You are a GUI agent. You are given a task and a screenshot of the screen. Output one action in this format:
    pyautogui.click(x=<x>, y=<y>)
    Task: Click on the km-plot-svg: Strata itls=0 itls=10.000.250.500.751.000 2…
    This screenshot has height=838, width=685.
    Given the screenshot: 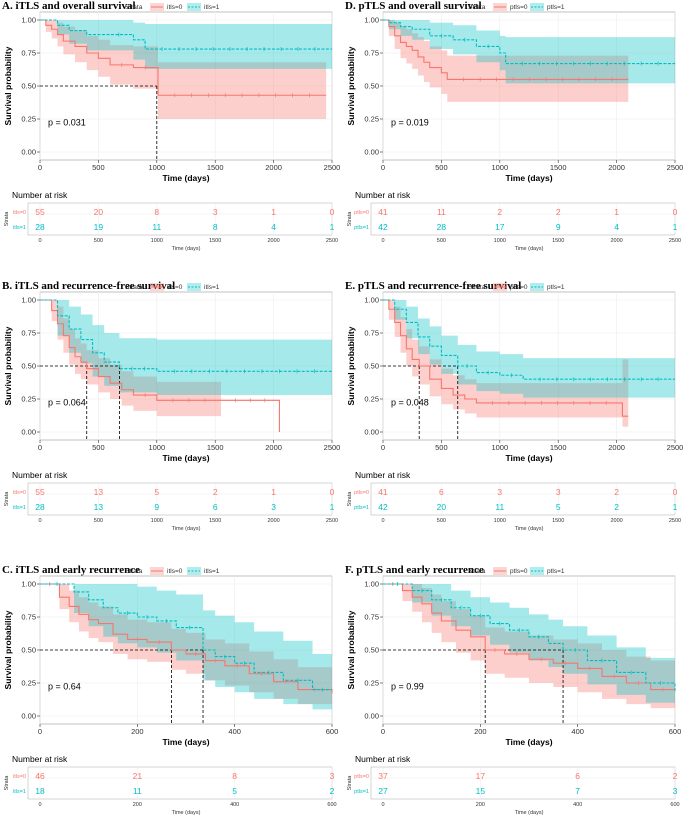 What is the action you would take?
    pyautogui.click(x=171, y=691)
    